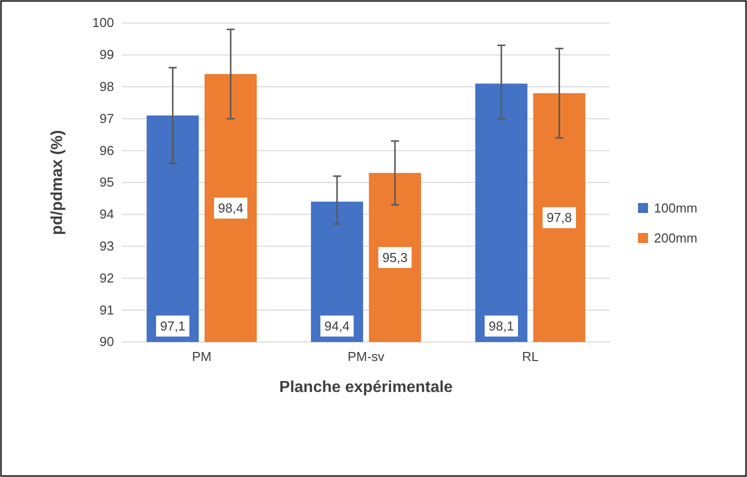  I want to click on data-label: 98,4, so click(231, 208).